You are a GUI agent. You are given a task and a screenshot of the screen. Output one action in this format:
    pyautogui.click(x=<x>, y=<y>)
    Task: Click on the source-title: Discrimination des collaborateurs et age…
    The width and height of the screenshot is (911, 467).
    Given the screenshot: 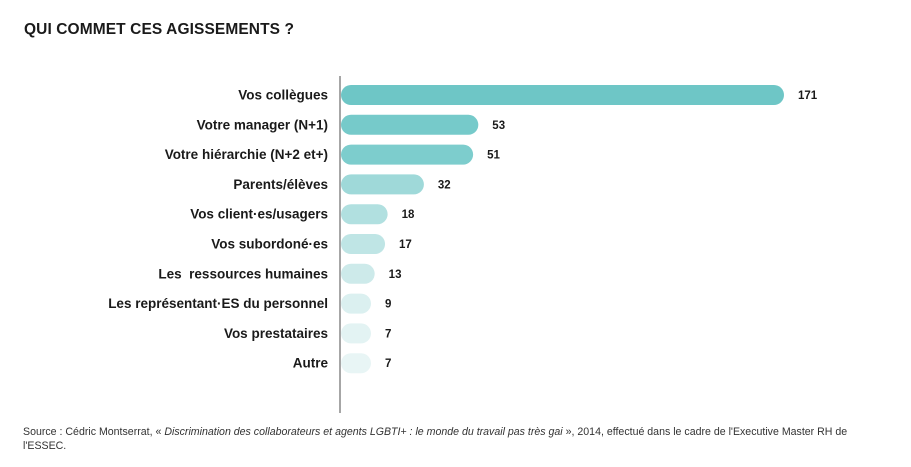 What is the action you would take?
    pyautogui.click(x=363, y=432)
    